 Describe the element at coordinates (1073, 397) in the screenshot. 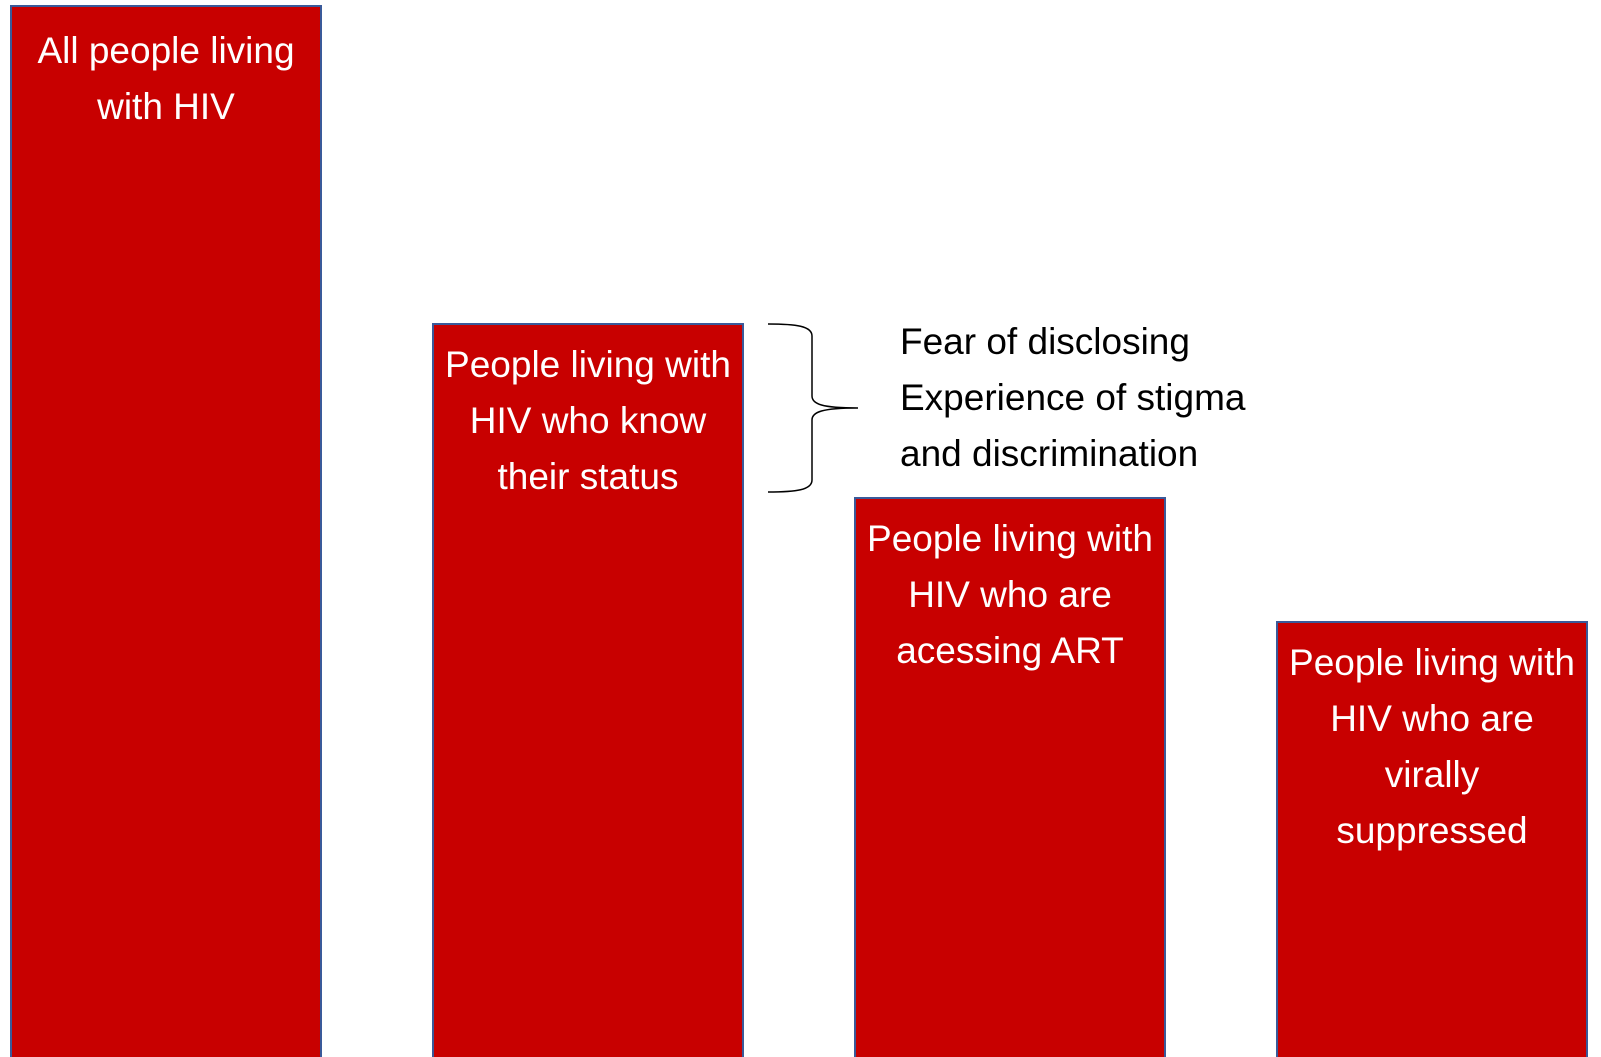

I see `annotation-line: Experience of stigma` at that location.